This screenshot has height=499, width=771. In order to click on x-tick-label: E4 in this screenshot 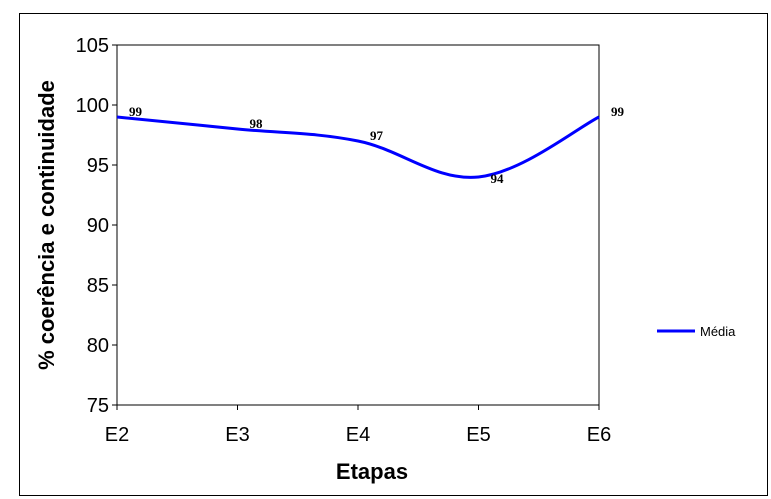, I will do `click(358, 435)`.